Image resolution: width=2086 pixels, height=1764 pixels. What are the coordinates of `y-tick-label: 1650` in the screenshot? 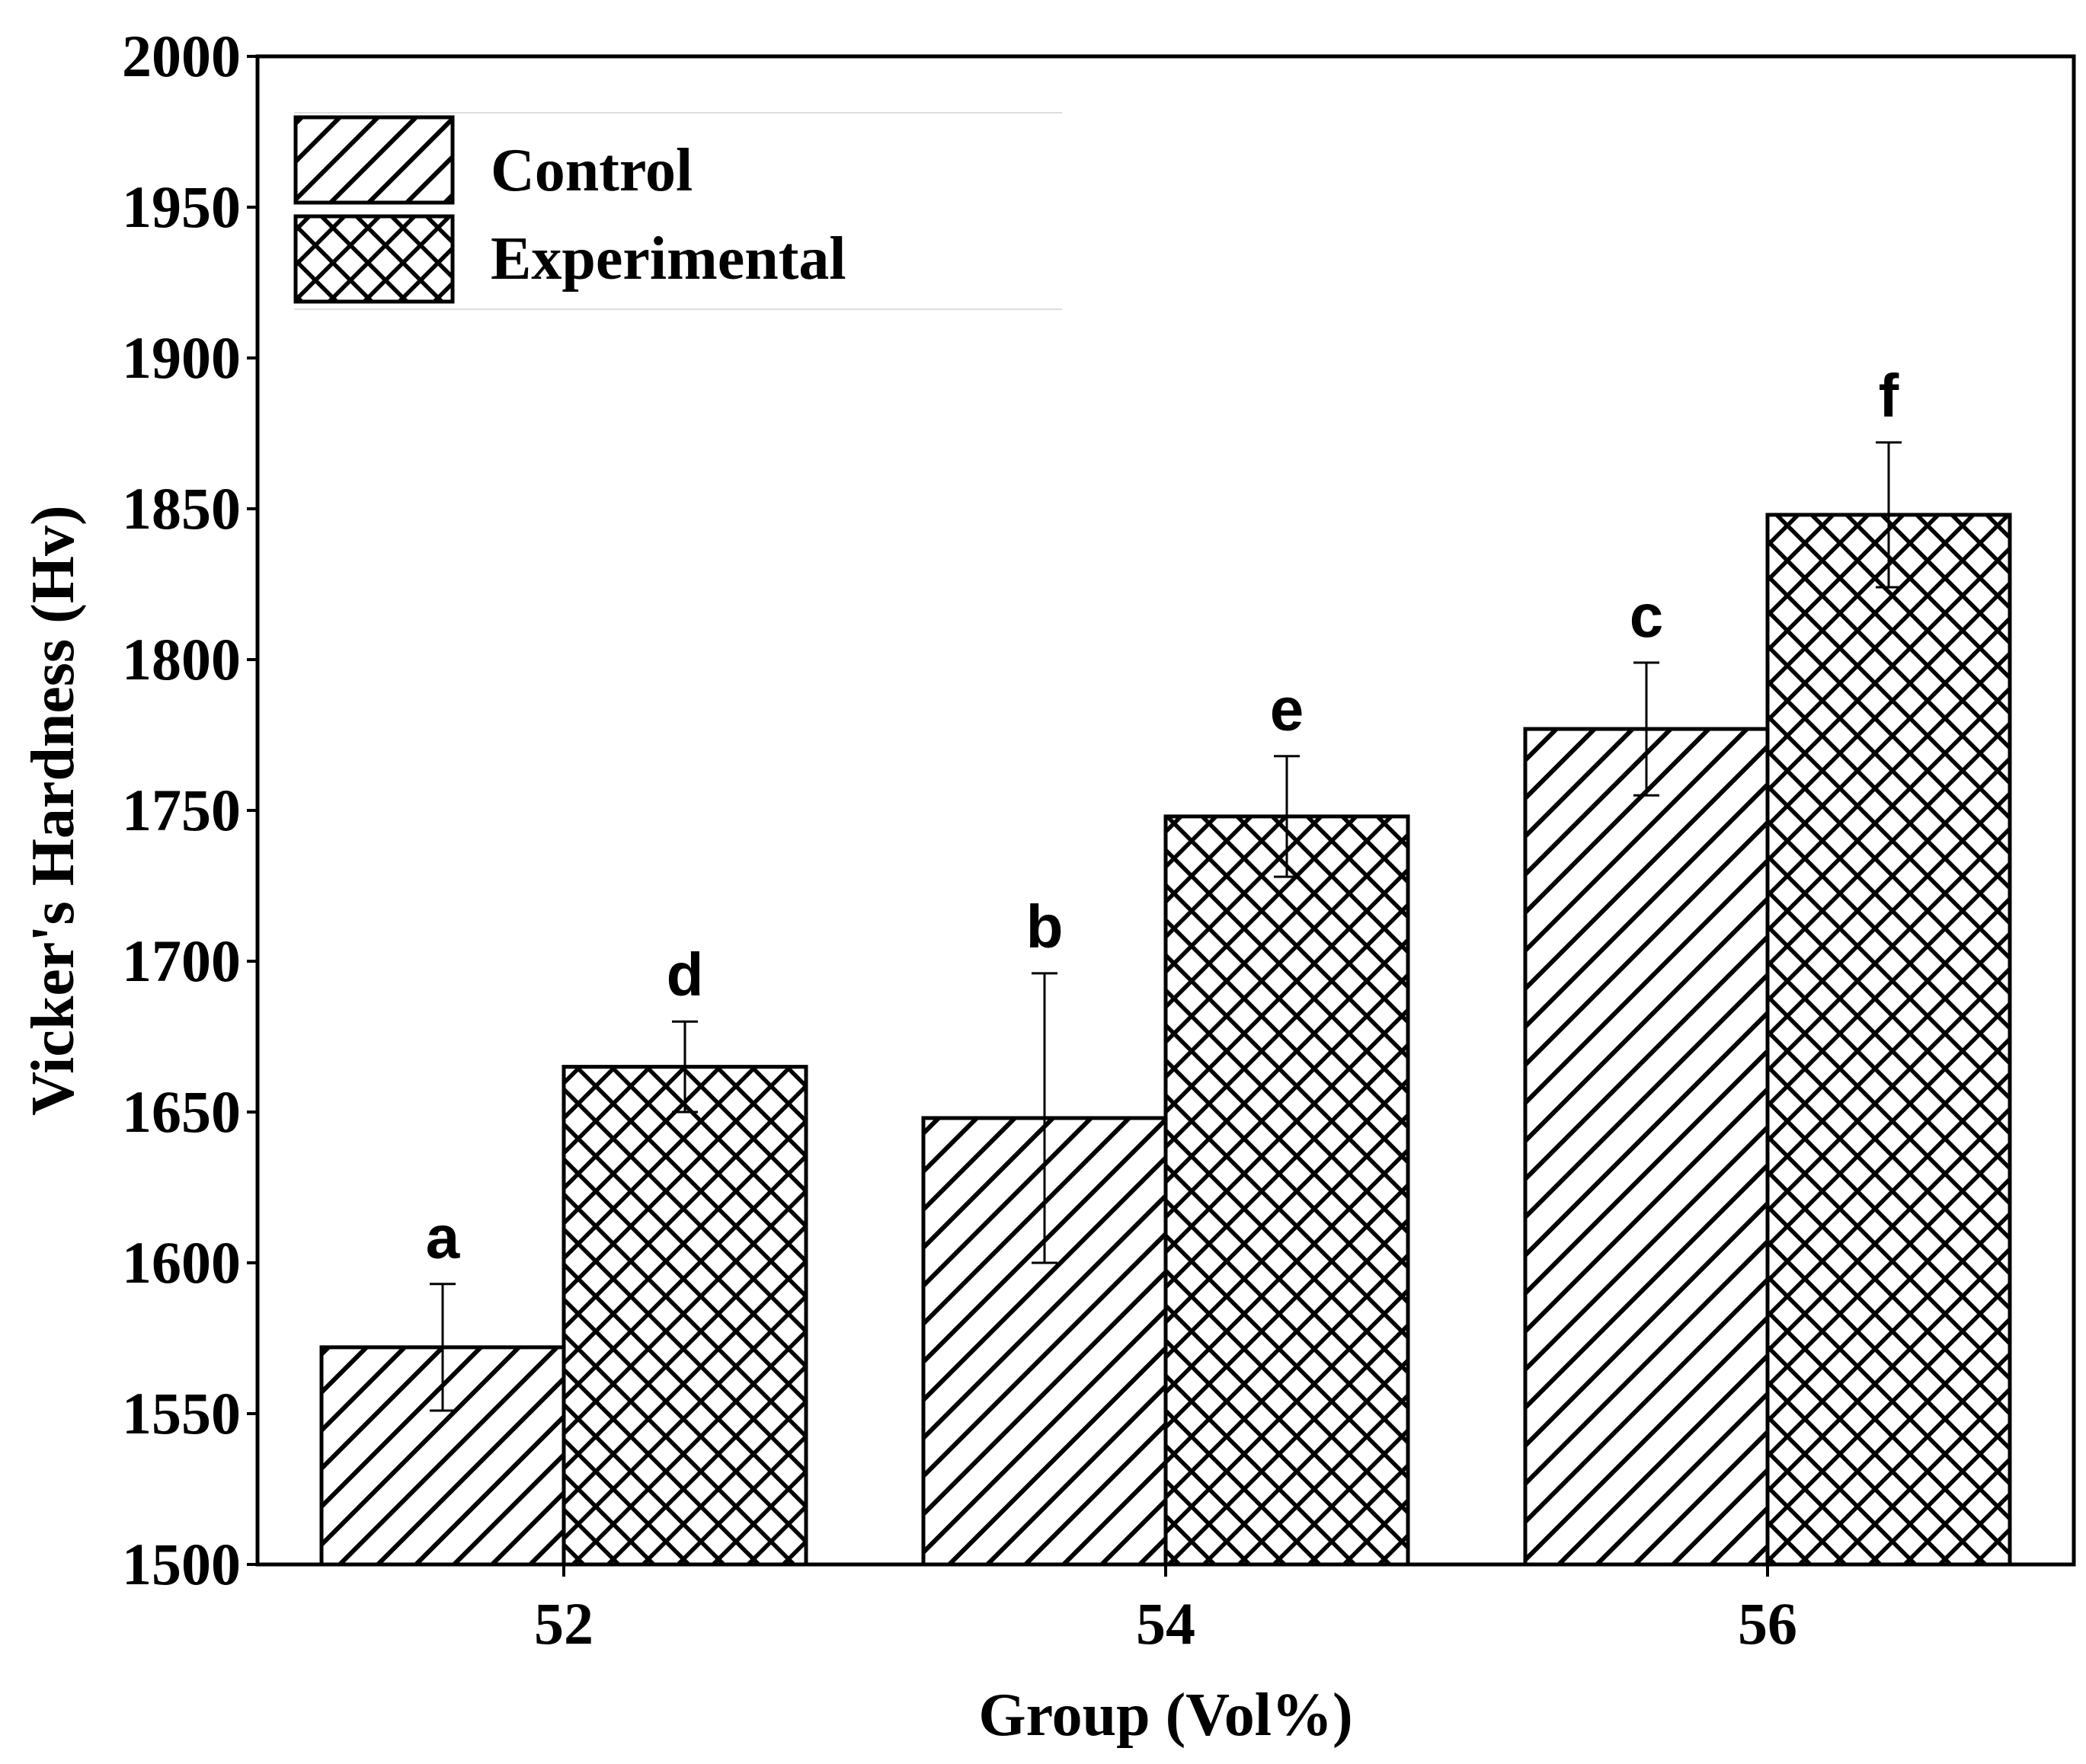 It's located at (181, 1112).